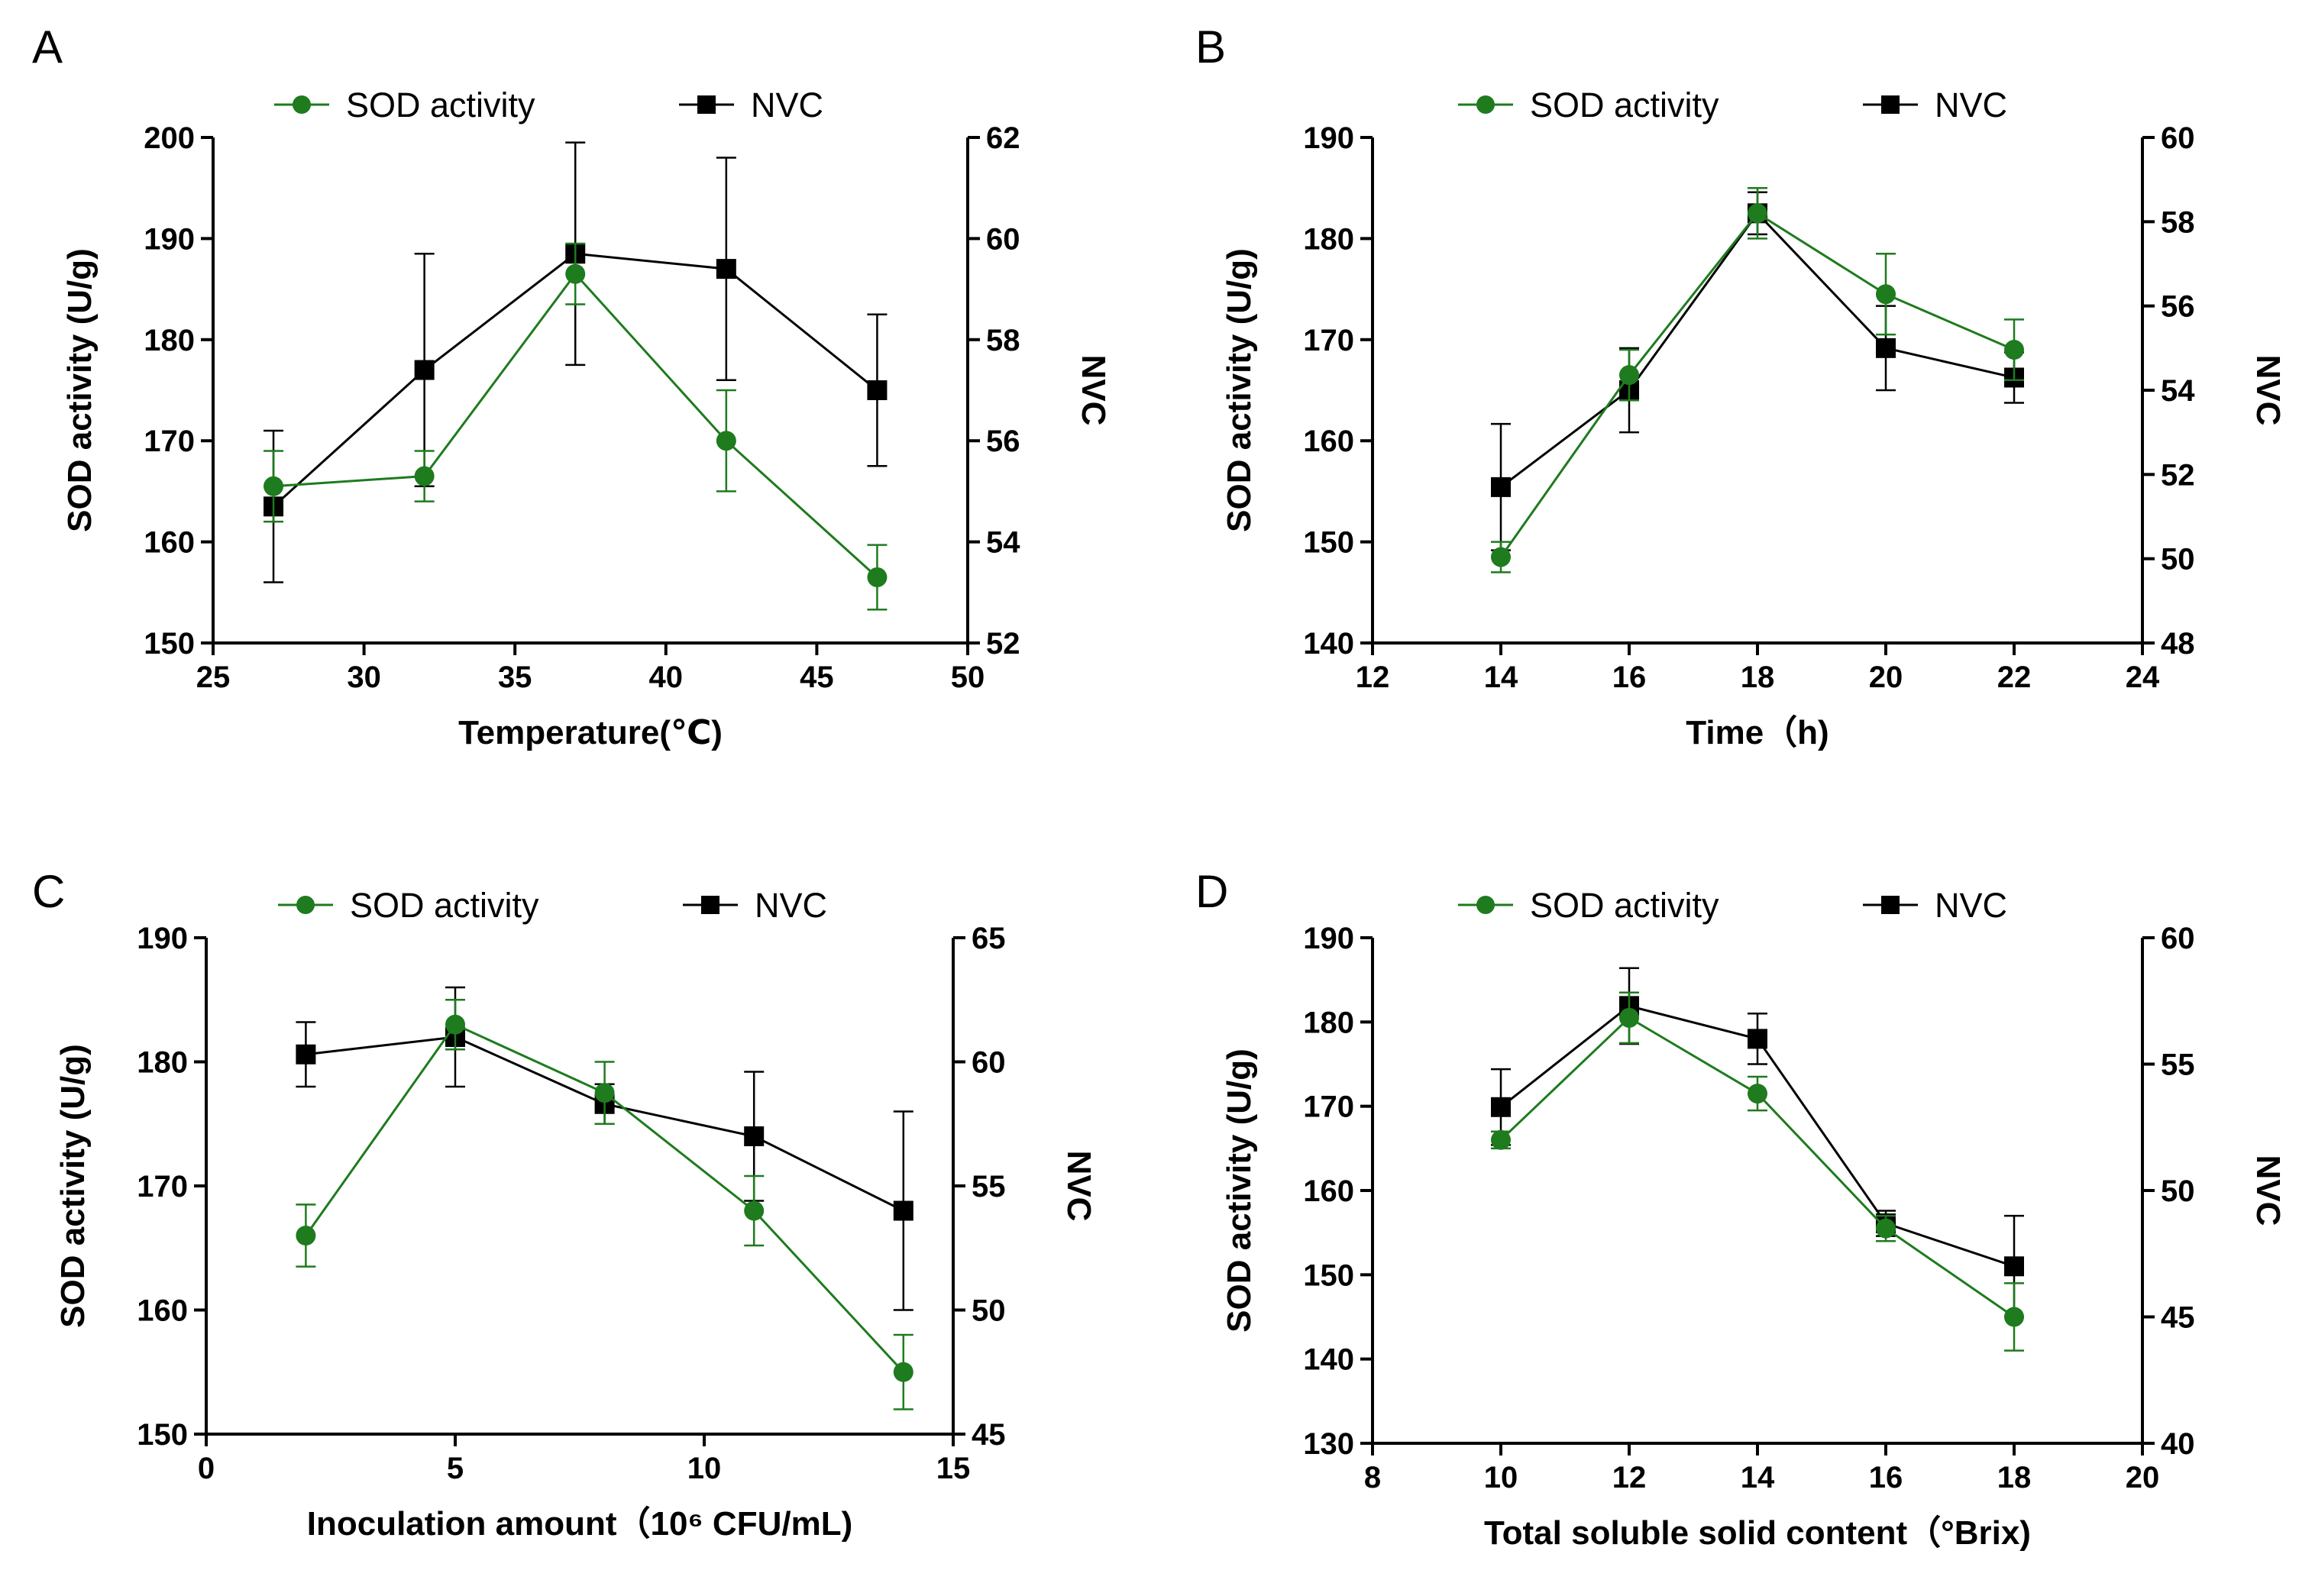 The image size is (2299, 1596). I want to click on panel-letter: D, so click(1211, 891).